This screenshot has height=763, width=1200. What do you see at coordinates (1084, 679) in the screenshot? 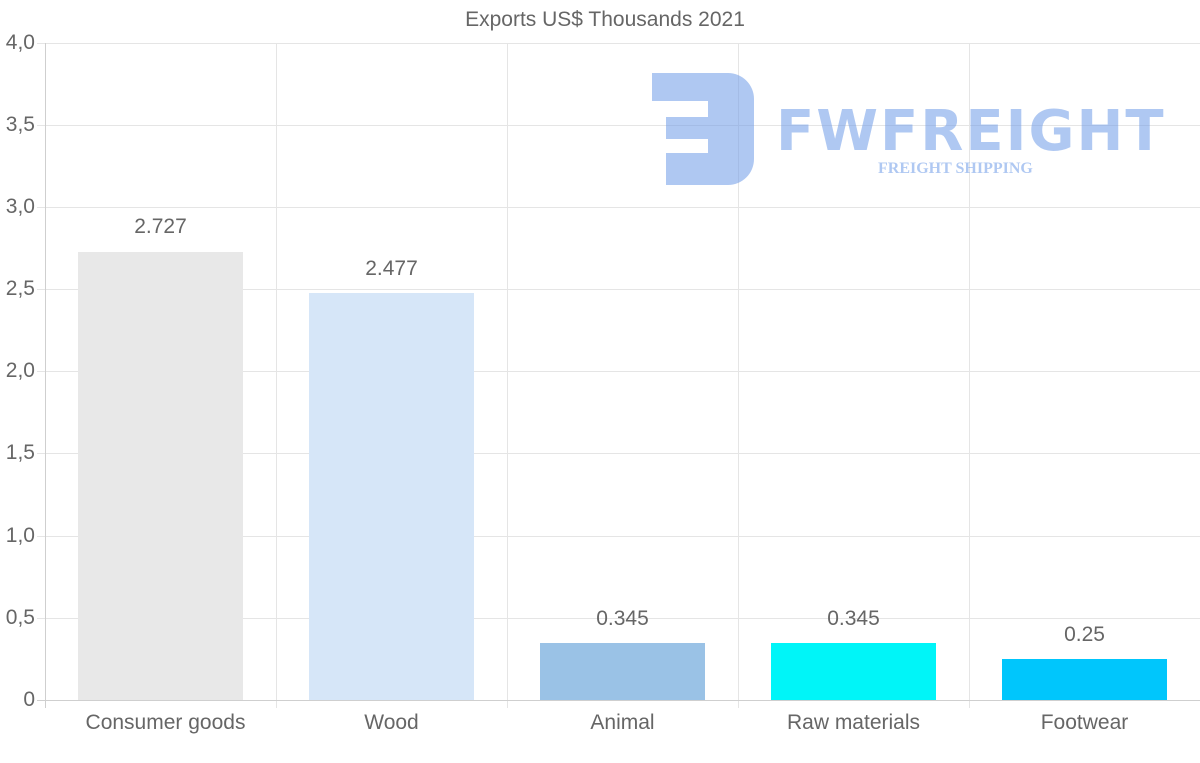
I see `bar-footwear` at bounding box center [1084, 679].